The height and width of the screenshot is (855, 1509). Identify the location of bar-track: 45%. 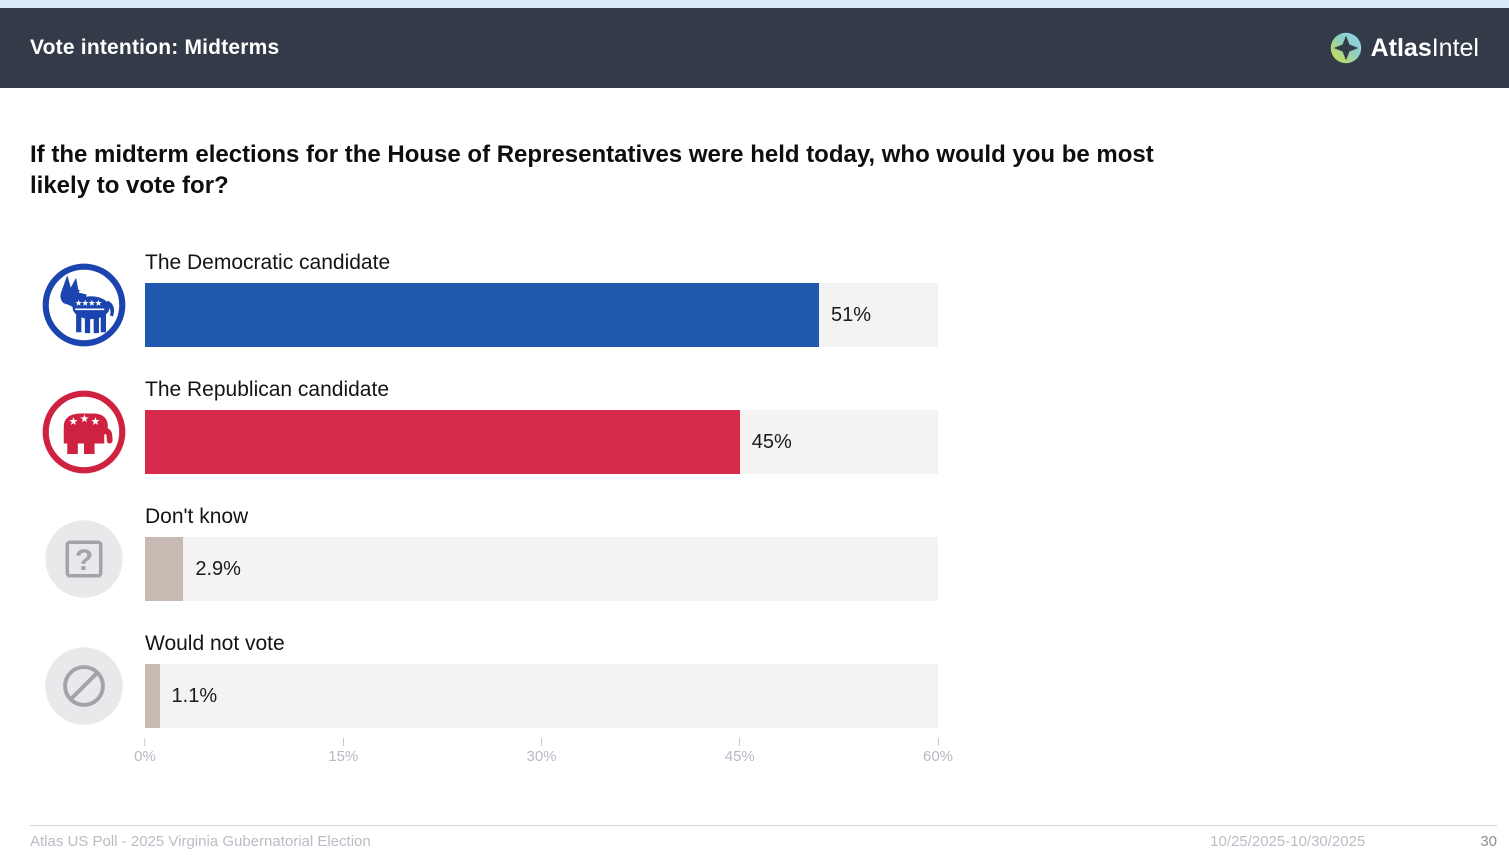
(541, 442).